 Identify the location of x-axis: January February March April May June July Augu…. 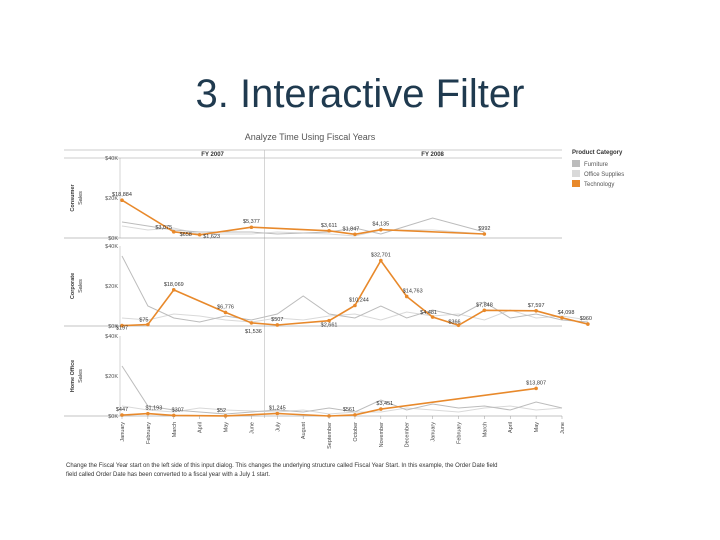
(343, 432).